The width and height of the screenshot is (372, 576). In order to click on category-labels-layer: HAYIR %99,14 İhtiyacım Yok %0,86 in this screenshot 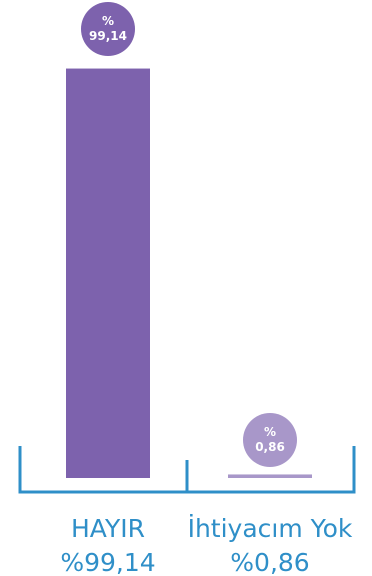, I will do `click(206, 545)`.